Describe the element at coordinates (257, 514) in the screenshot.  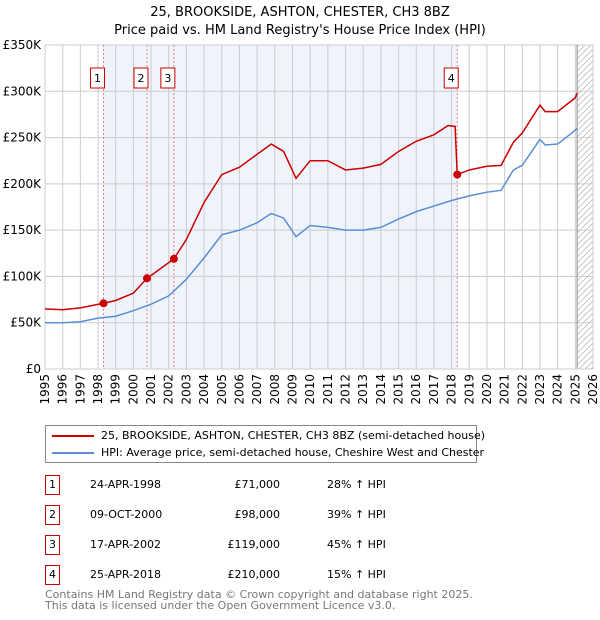
I see `sale-price: £98,000` at that location.